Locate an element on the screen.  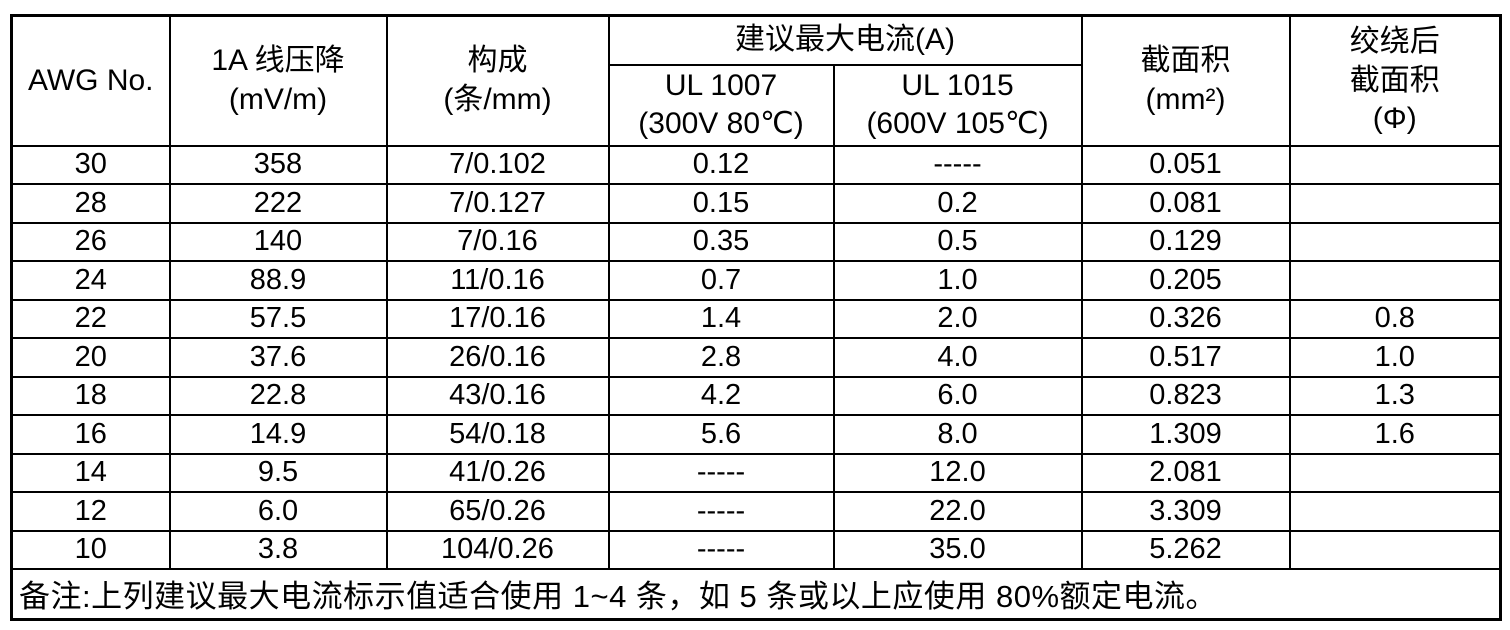
cell-awg: 18 is located at coordinates (90, 395).